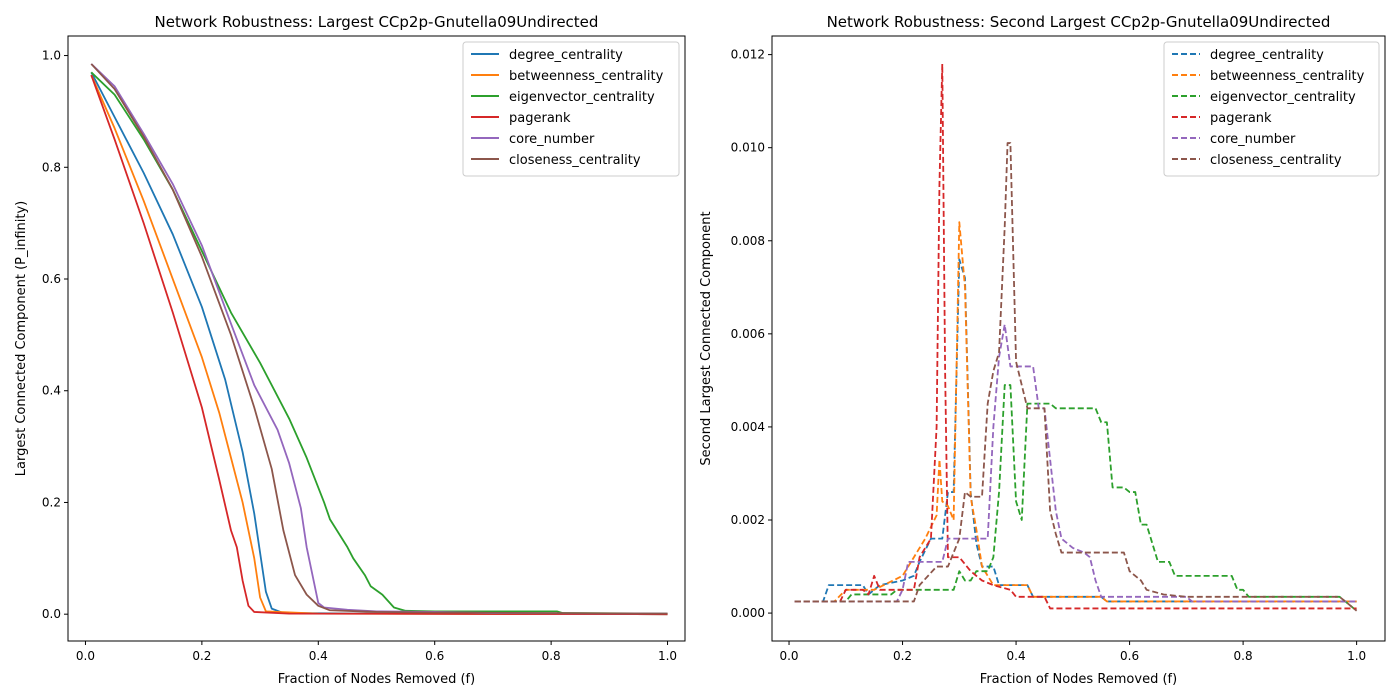 The height and width of the screenshot is (700, 1400). What do you see at coordinates (21, 338) in the screenshot?
I see `y-axis-label: Largest Connected Component (P_infinity)` at bounding box center [21, 338].